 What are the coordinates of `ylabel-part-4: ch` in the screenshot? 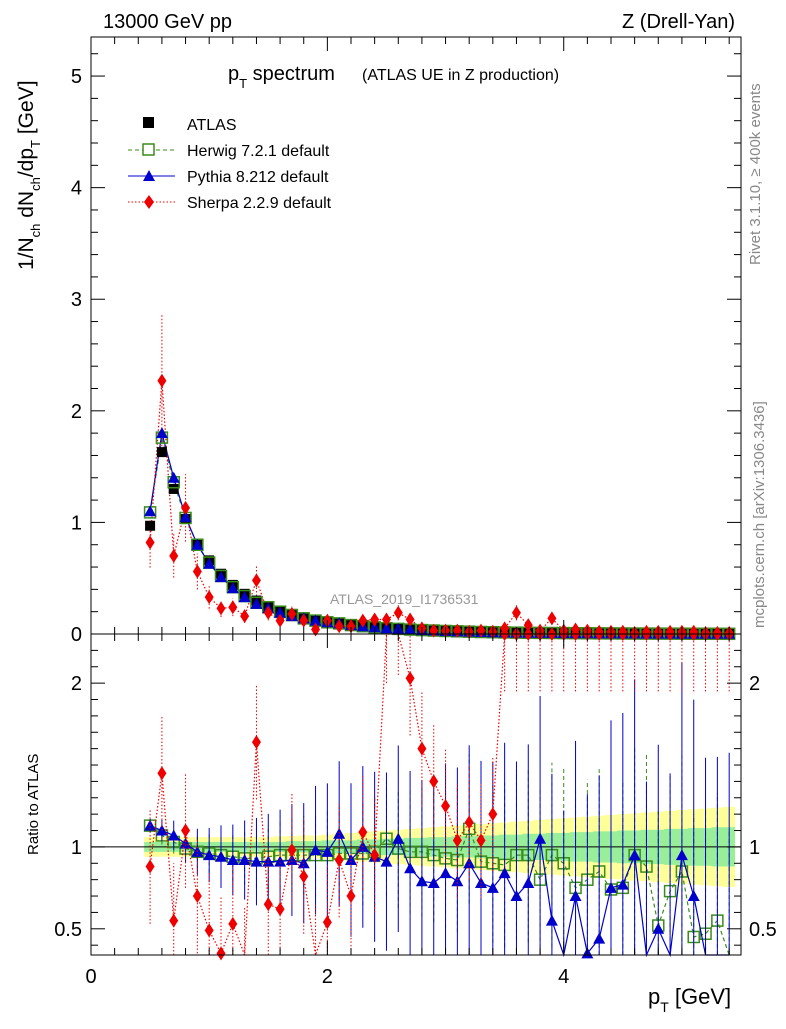 It's located at (35, 184).